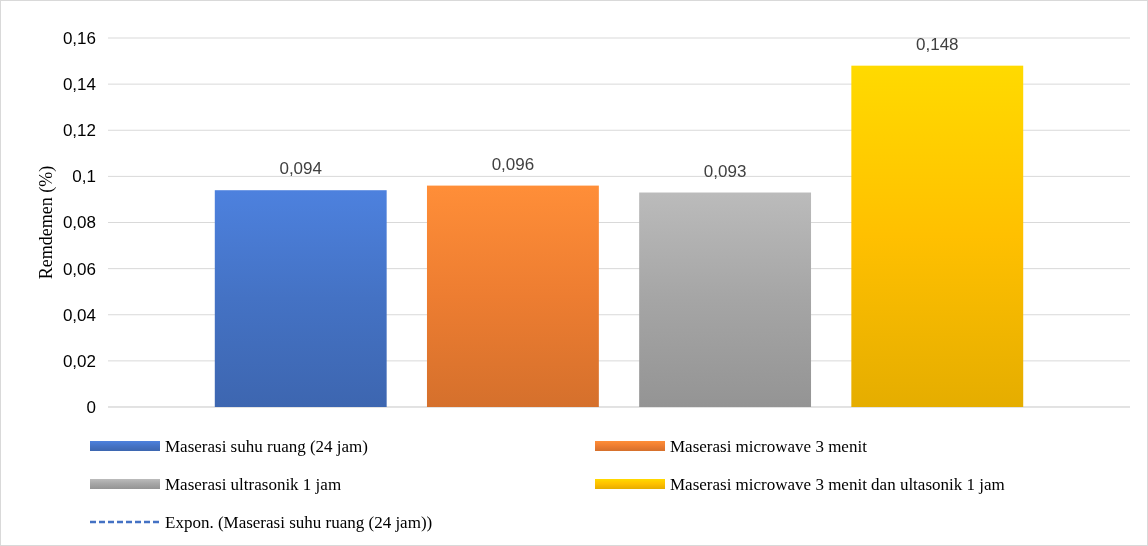 Image resolution: width=1148 pixels, height=546 pixels. I want to click on y-tick-label: 0, so click(91, 407).